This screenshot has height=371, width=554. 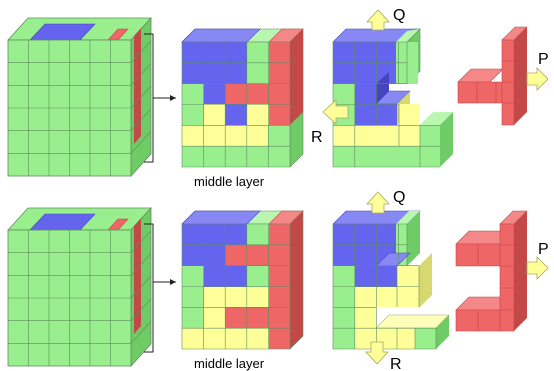 I want to click on label-r-bottom: R, so click(x=396, y=363).